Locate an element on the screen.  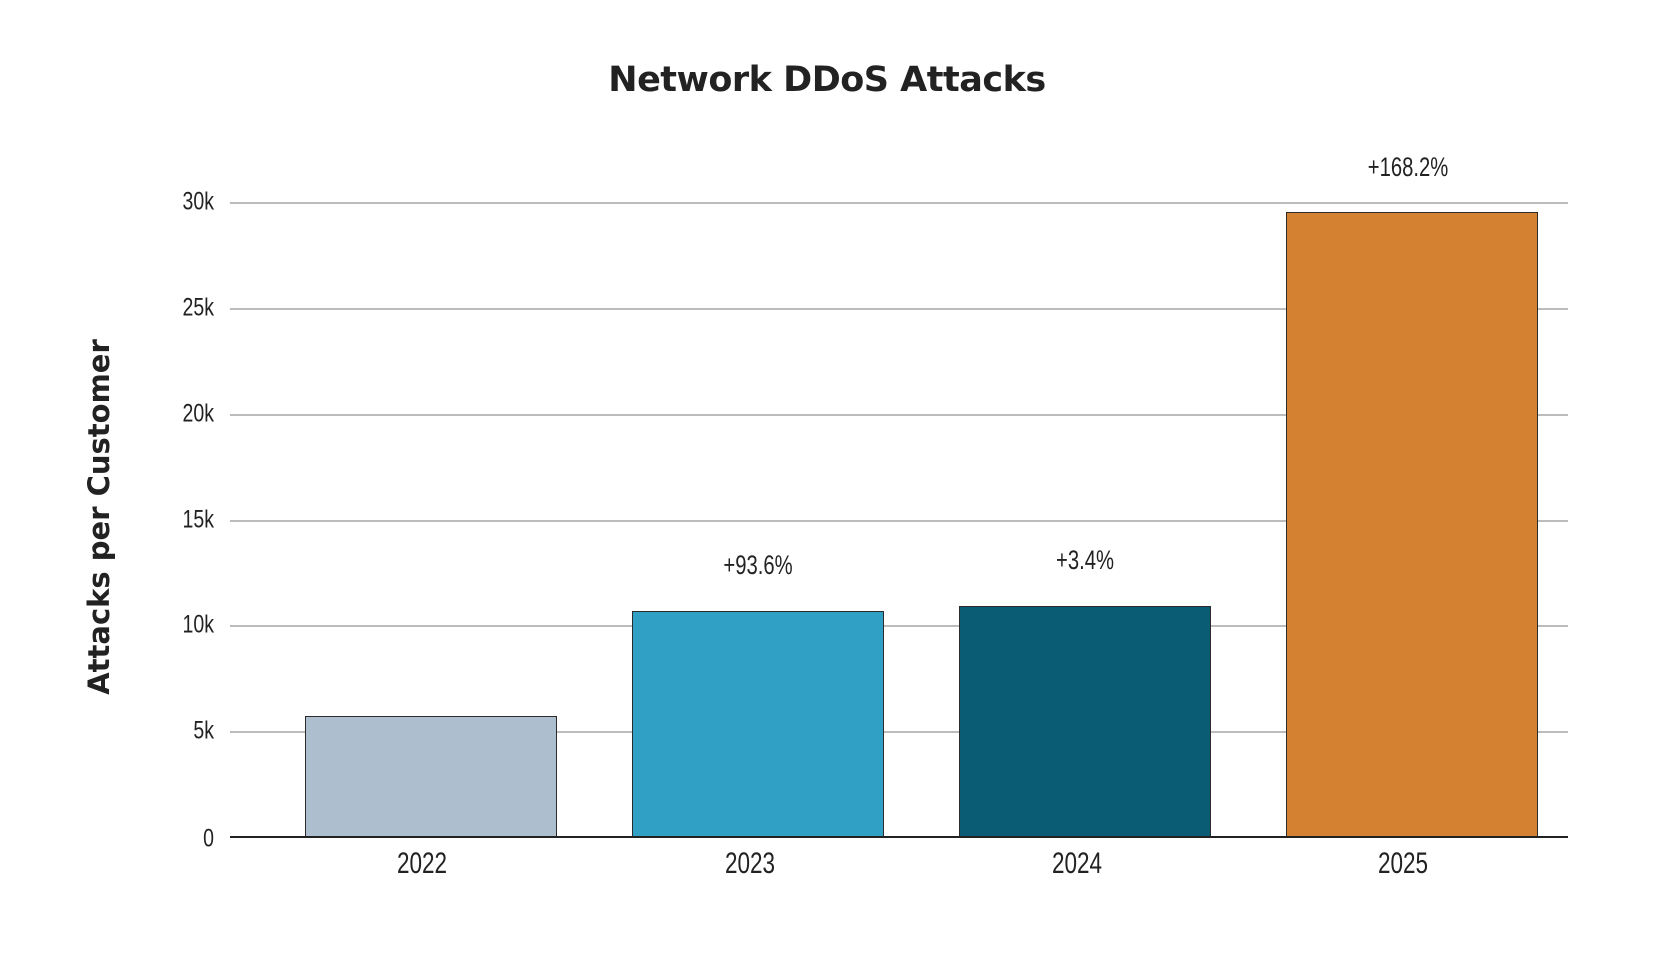
ytick-label: 25k is located at coordinates (198, 307).